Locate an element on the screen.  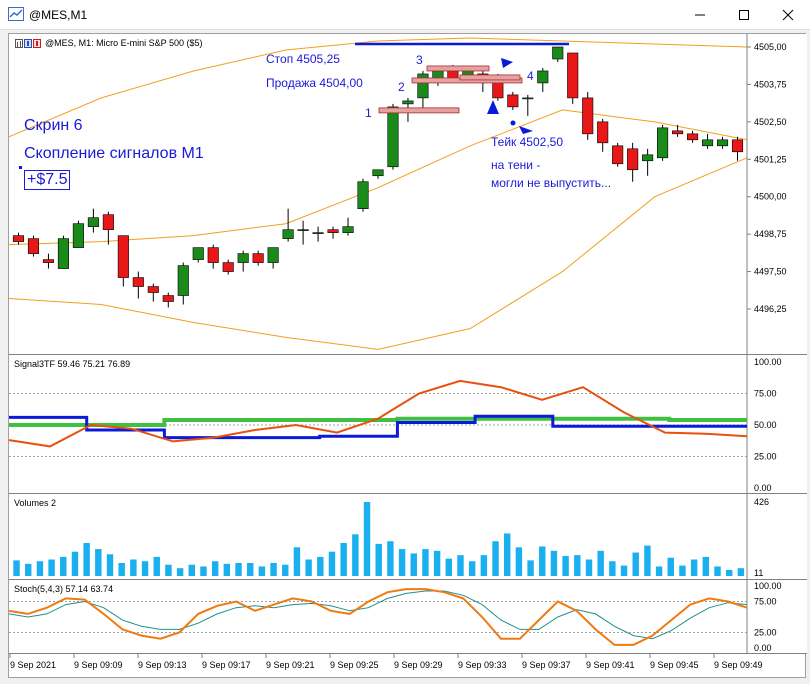
price-tick-label: 4503,75 is located at coordinates (770, 84).